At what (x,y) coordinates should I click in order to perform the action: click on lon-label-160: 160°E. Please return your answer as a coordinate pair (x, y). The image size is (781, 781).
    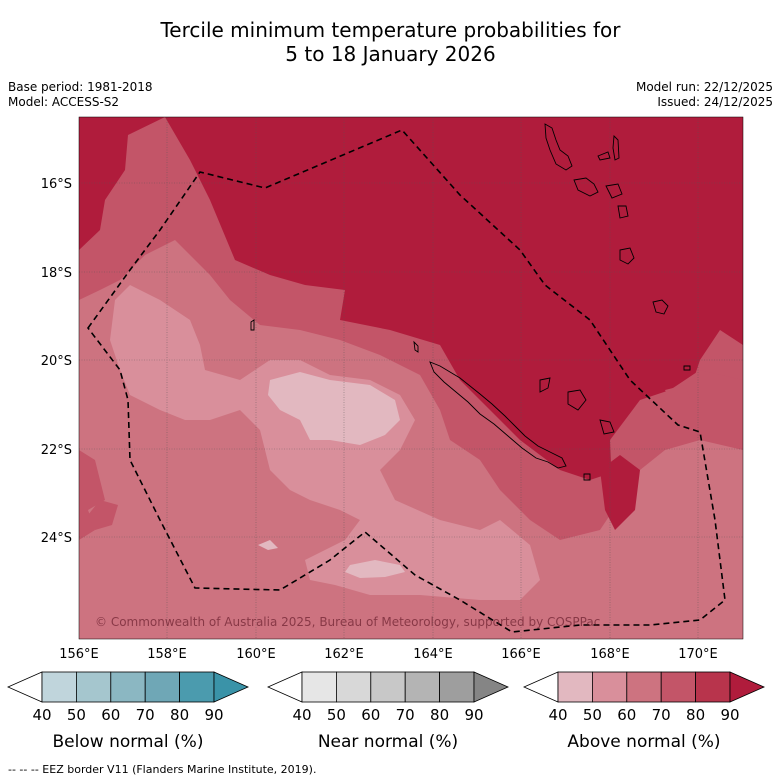
    Looking at the image, I should click on (256, 654).